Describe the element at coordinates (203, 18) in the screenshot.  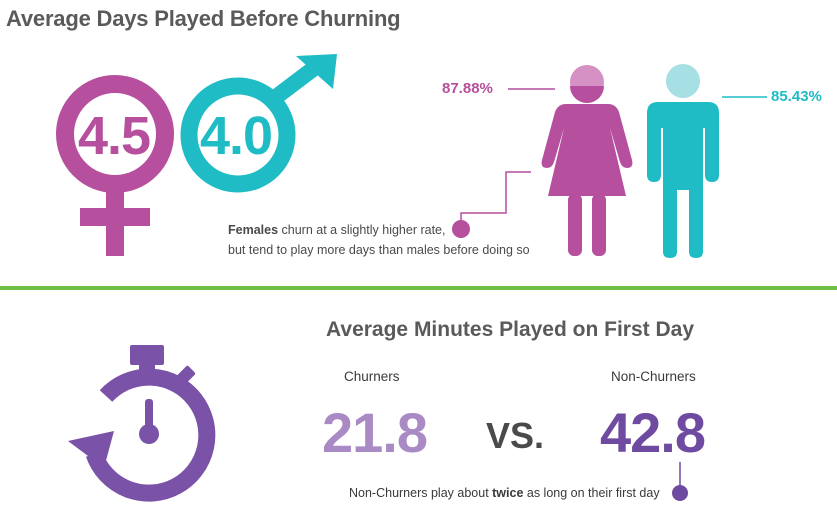
I see `page-title: Average Days Played Before Churning` at that location.